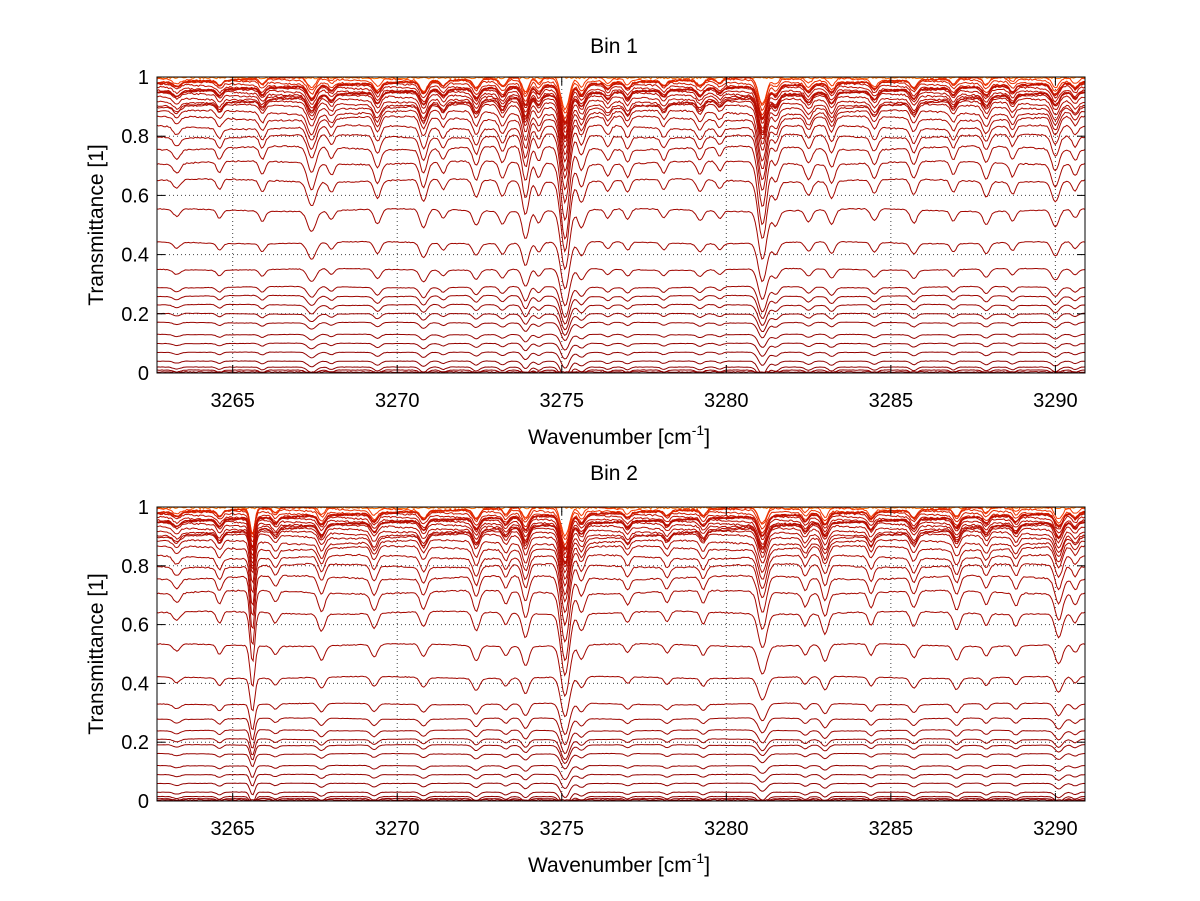 Image resolution: width=1200 pixels, height=901 pixels. I want to click on chart-title: Bin 1, so click(614, 46).